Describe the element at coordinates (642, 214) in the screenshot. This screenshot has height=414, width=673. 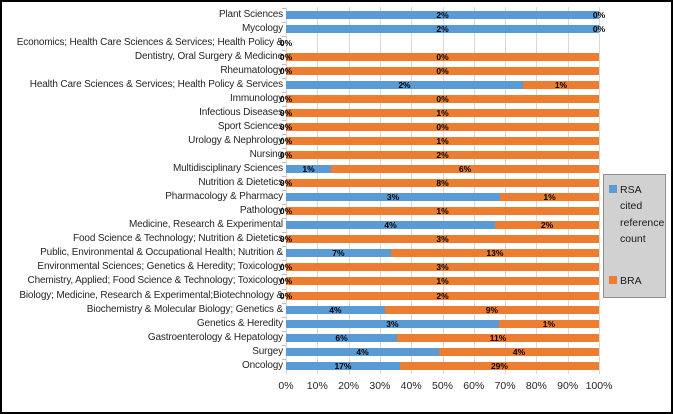
I see `legend-label-rsa: RSA cited reference count` at that location.